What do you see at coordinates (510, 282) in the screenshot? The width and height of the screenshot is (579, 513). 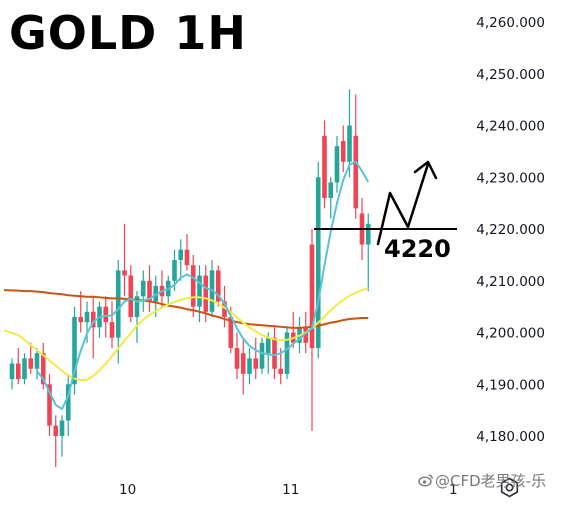 I see `y-tick-label: 4,210.000` at bounding box center [510, 282].